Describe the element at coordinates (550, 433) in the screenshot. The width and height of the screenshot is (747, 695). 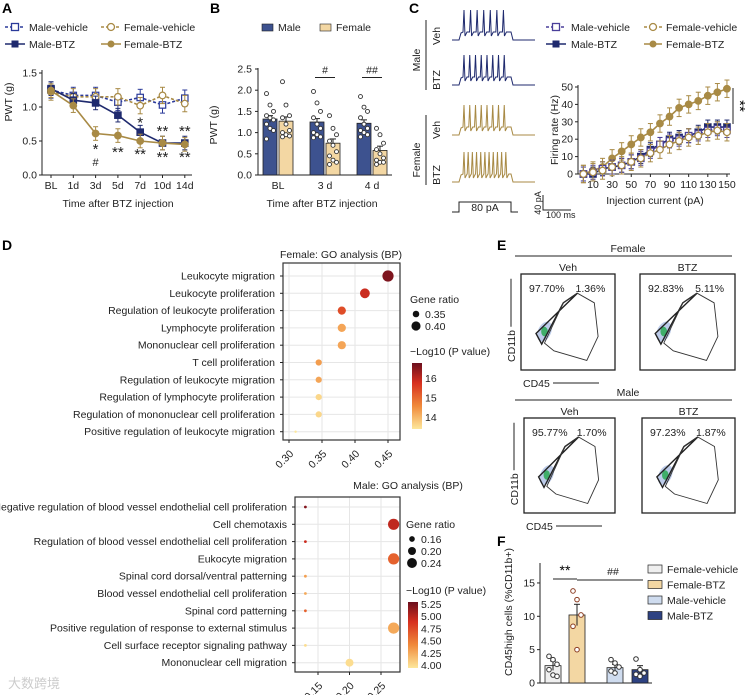
I see `gate-percent-left: 95.77%` at that location.